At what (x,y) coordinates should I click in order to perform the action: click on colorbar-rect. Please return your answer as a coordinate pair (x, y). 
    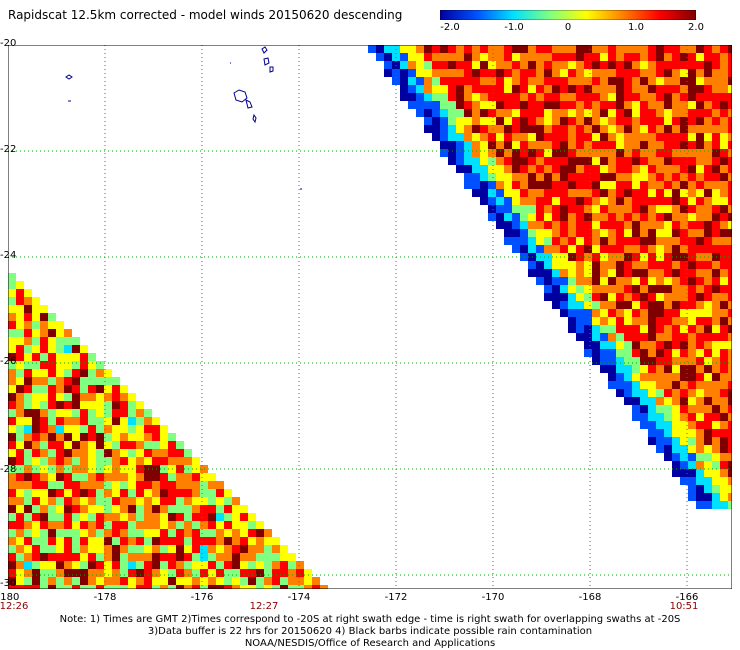
    Looking at the image, I should click on (568, 15).